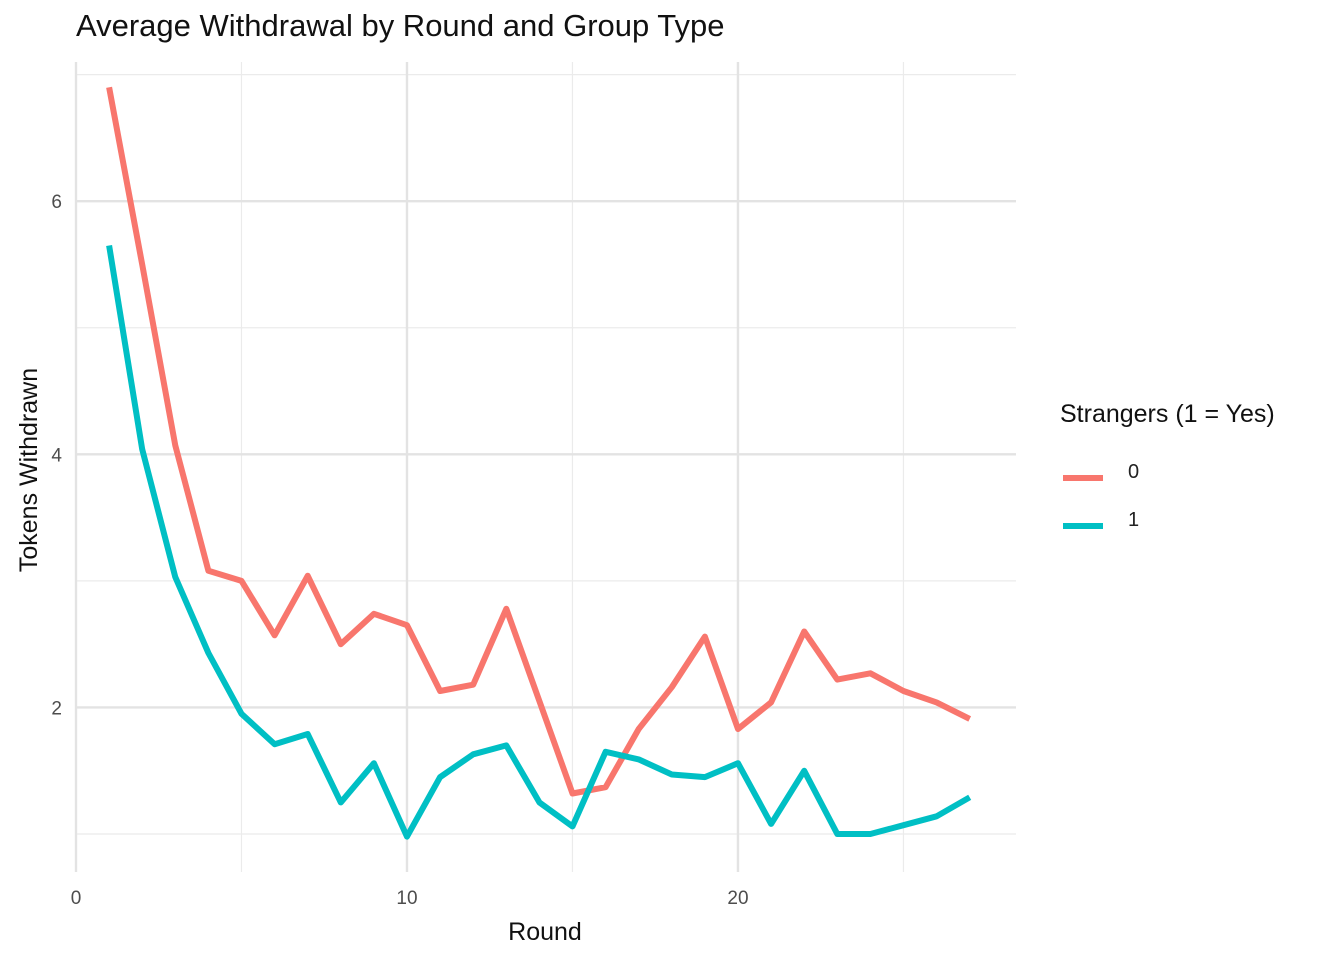  What do you see at coordinates (406, 898) in the screenshot?
I see `x-tick-label-1: 10` at bounding box center [406, 898].